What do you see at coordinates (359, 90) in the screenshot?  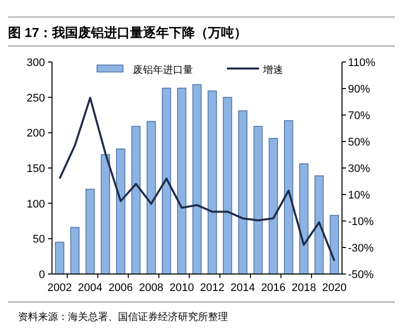 I see `y2-tick-label: 90%` at bounding box center [359, 90].